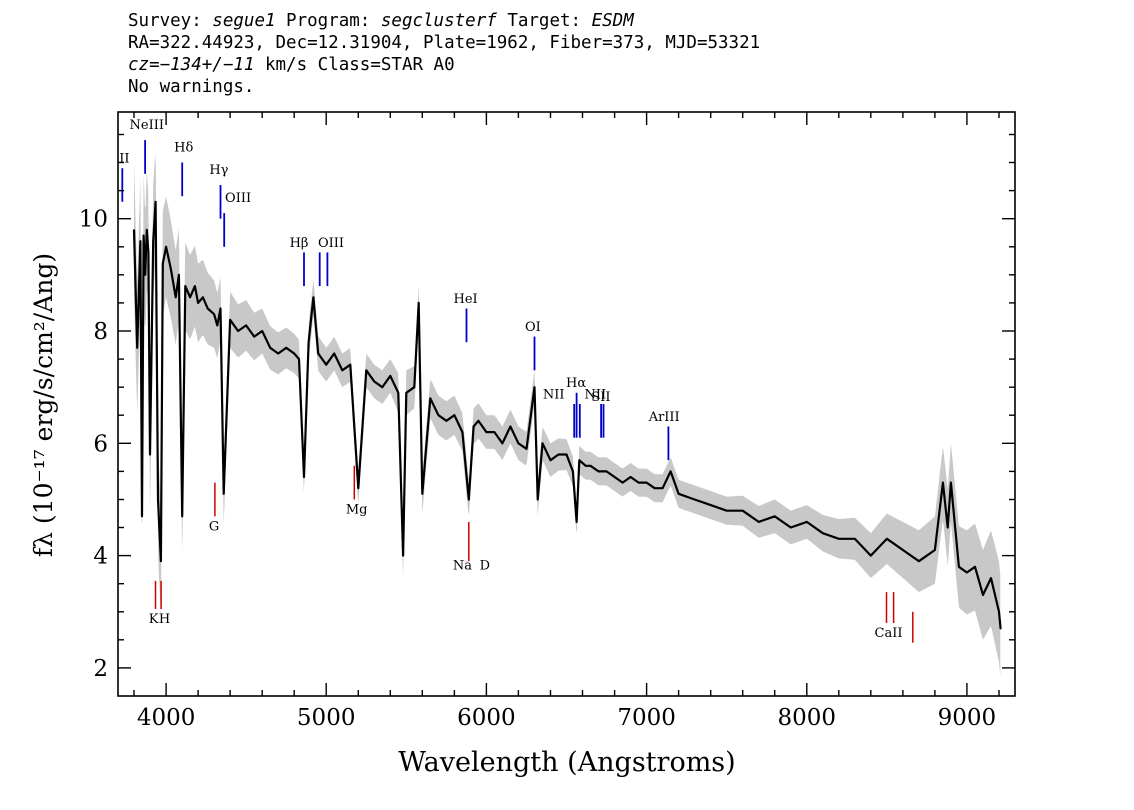 This screenshot has height=810, width=1134. What do you see at coordinates (486, 718) in the screenshot?
I see `x-tick-label: 6000` at bounding box center [486, 718].